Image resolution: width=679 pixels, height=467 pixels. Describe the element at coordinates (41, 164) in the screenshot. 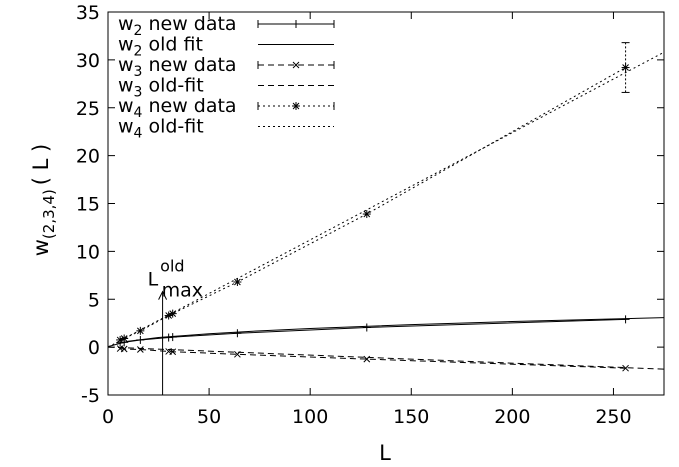

I see `y-axis-label-rest: ( L )` at that location.